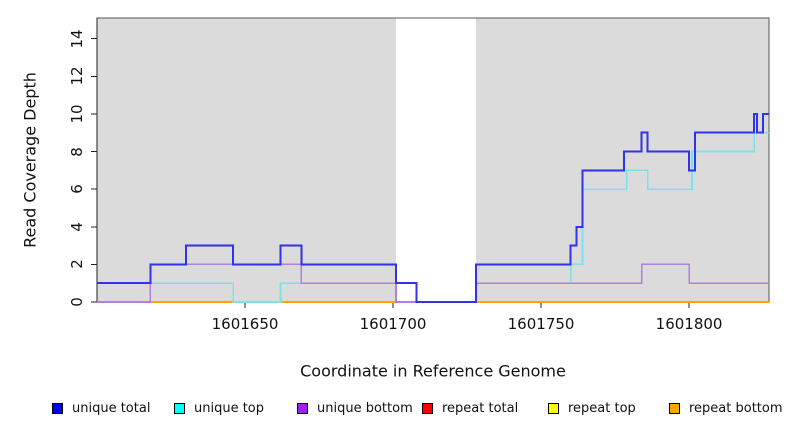 The image size is (792, 432). Describe the element at coordinates (393, 324) in the screenshot. I see `x-tick-label: 1601700` at that location.